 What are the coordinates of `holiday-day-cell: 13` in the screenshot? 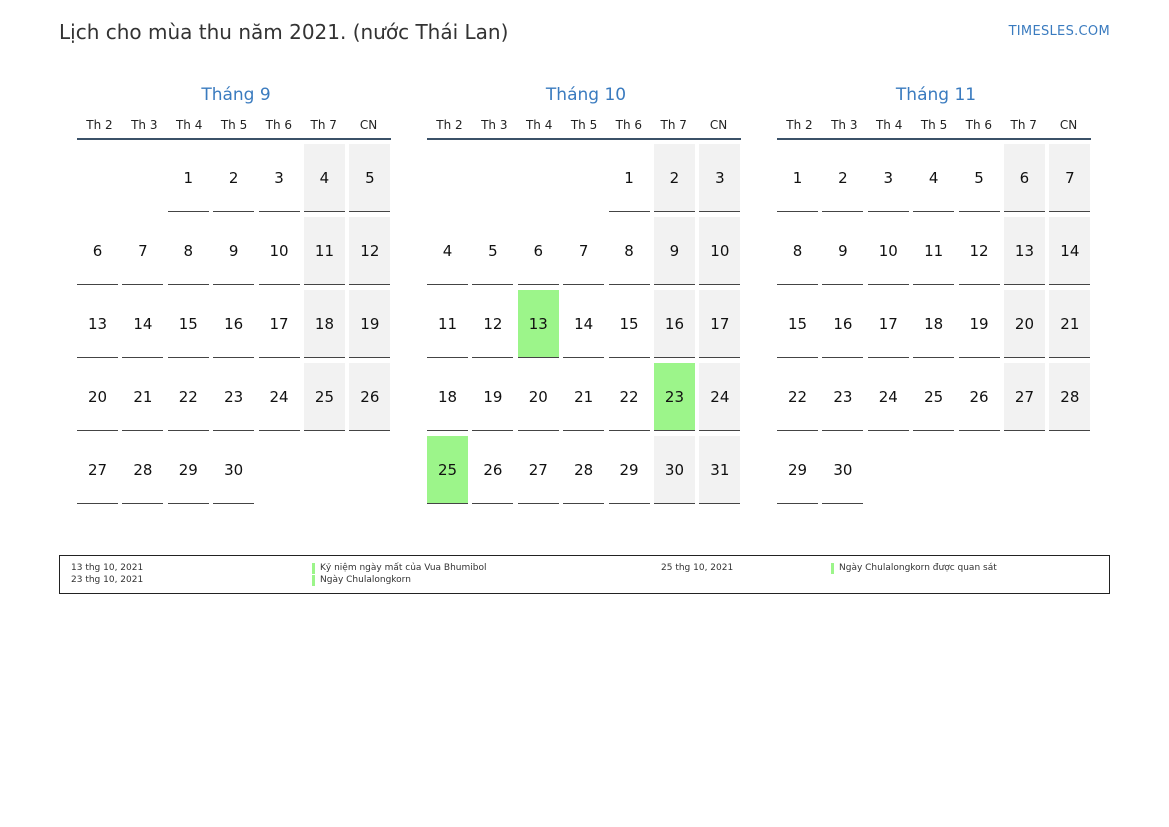 It's located at (538, 324).